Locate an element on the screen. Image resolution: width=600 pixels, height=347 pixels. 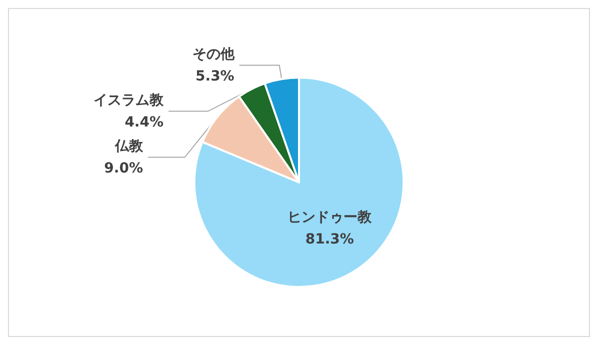
data-label: 9.0% is located at coordinates (123, 168).